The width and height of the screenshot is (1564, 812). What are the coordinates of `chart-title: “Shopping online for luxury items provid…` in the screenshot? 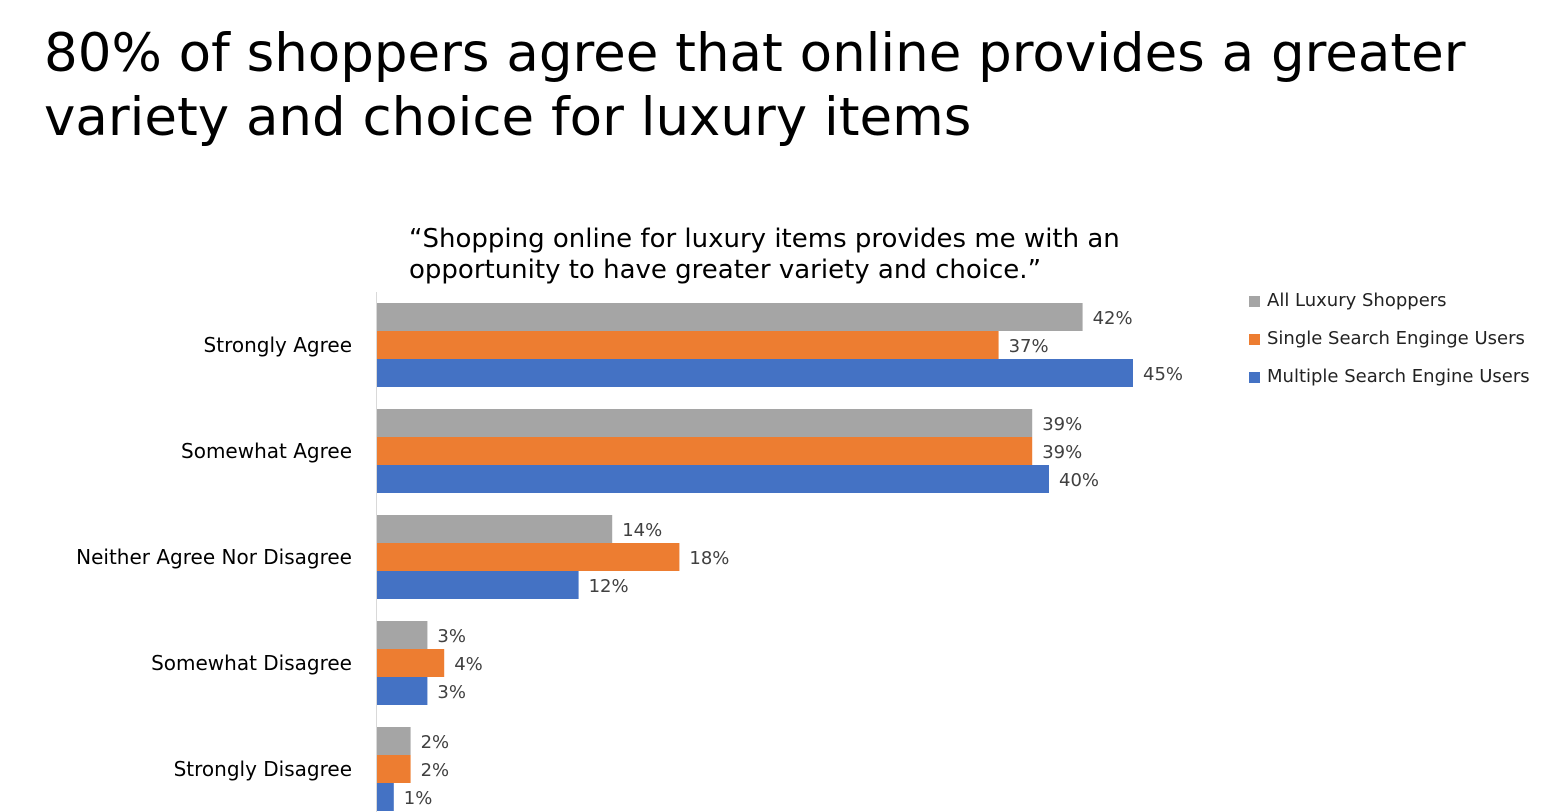 It's located at (764, 254).